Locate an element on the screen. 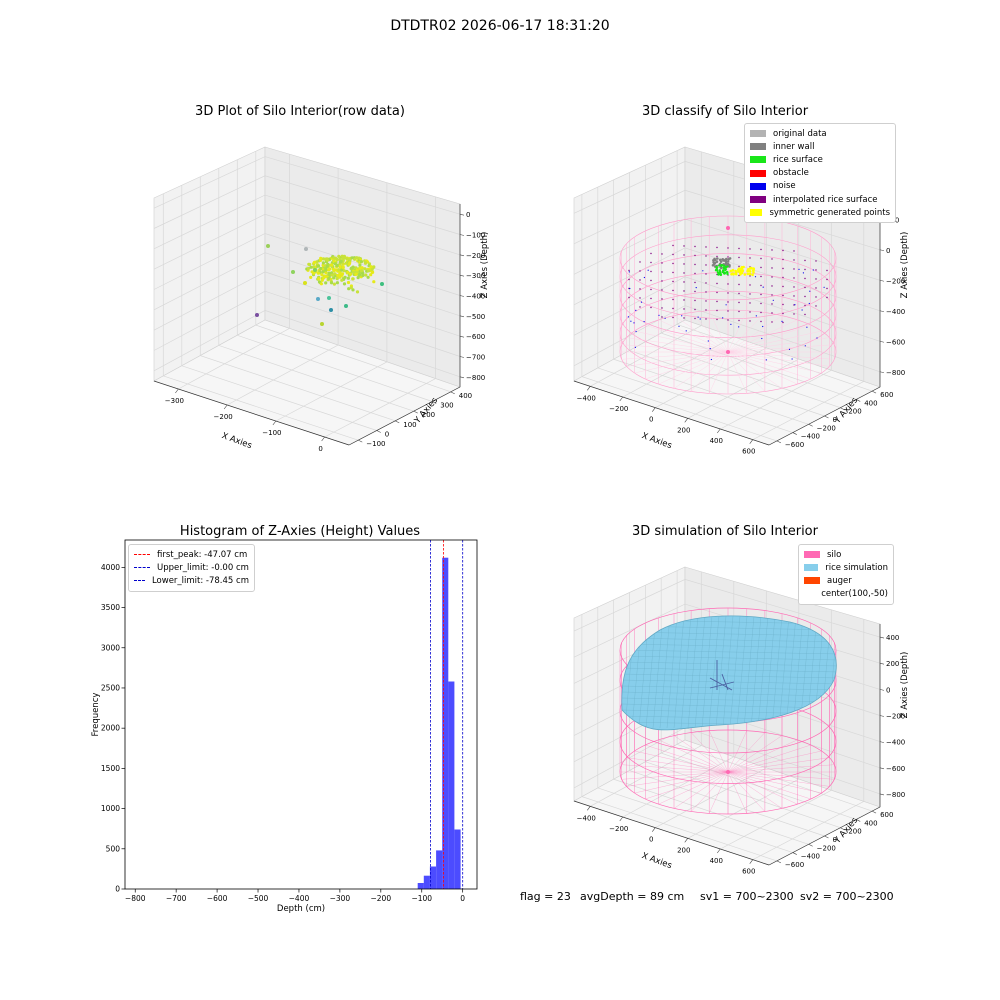  p2-x-tick is located at coordinates (719, 431).